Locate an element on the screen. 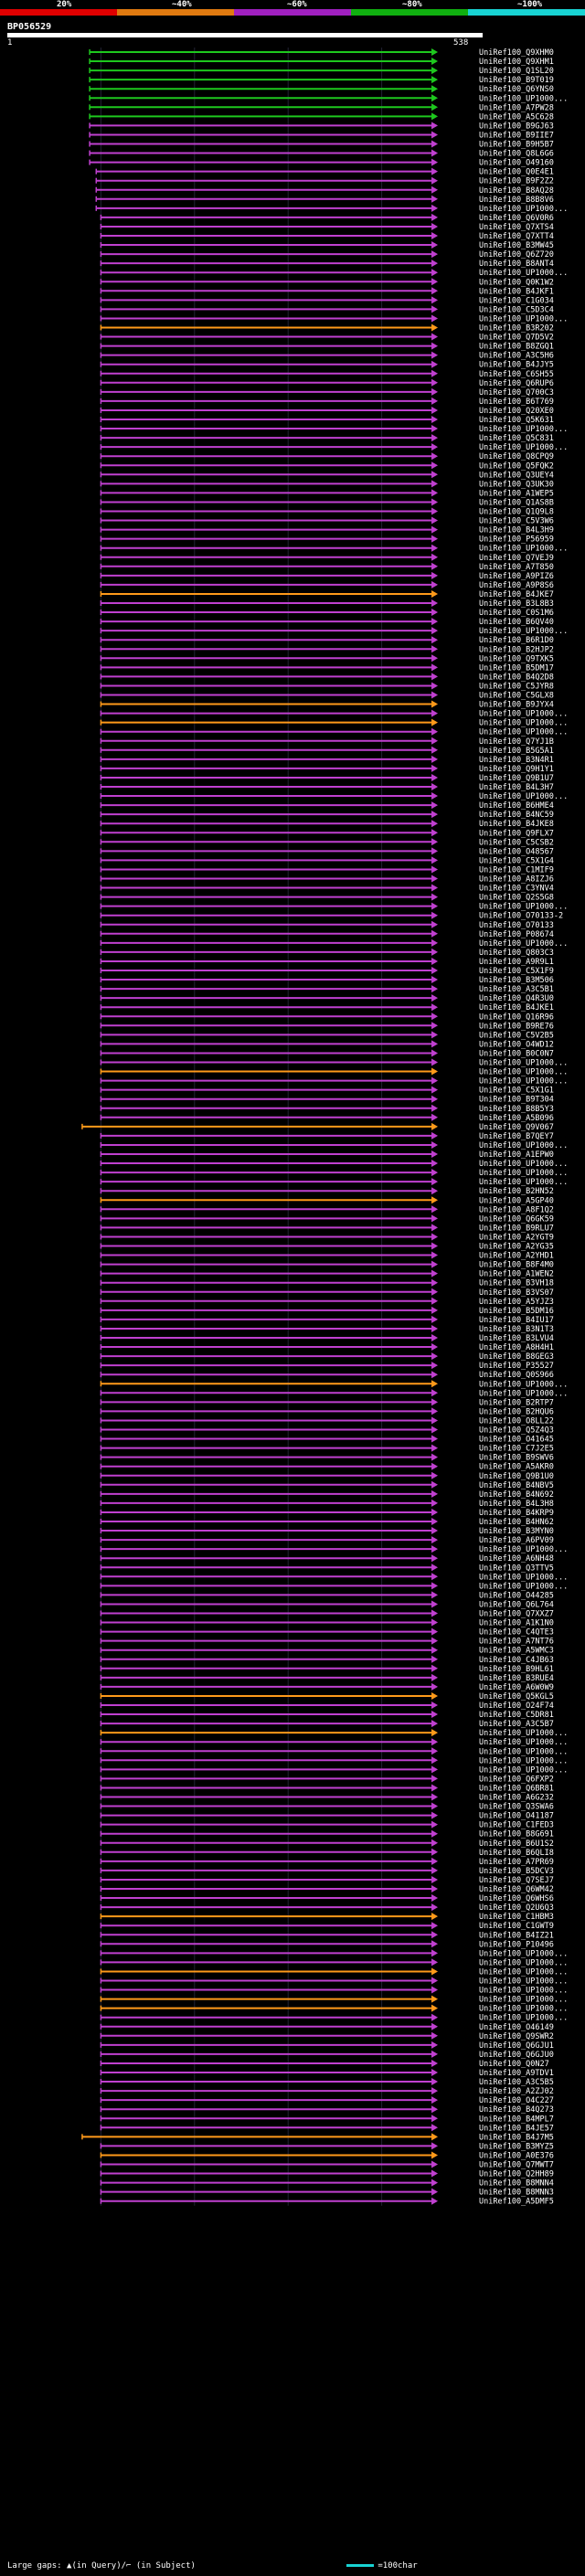  hit-label: UniRef100_B3MYN0 is located at coordinates (516, 1531).